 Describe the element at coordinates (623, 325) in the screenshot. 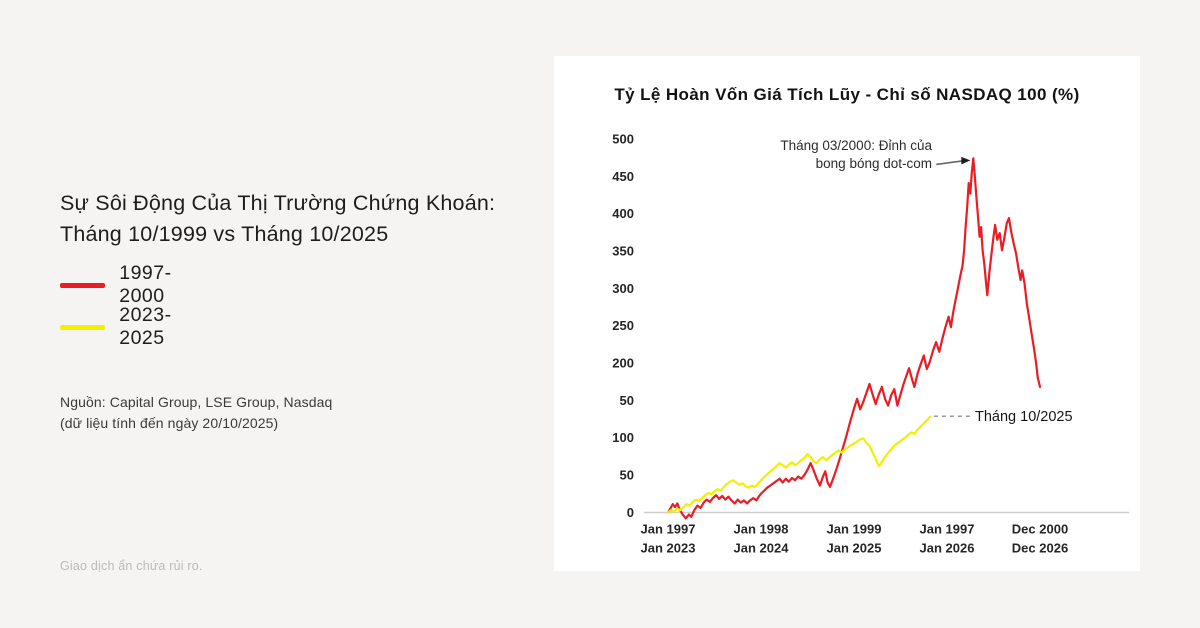

I see `y-tick-label: 250` at that location.